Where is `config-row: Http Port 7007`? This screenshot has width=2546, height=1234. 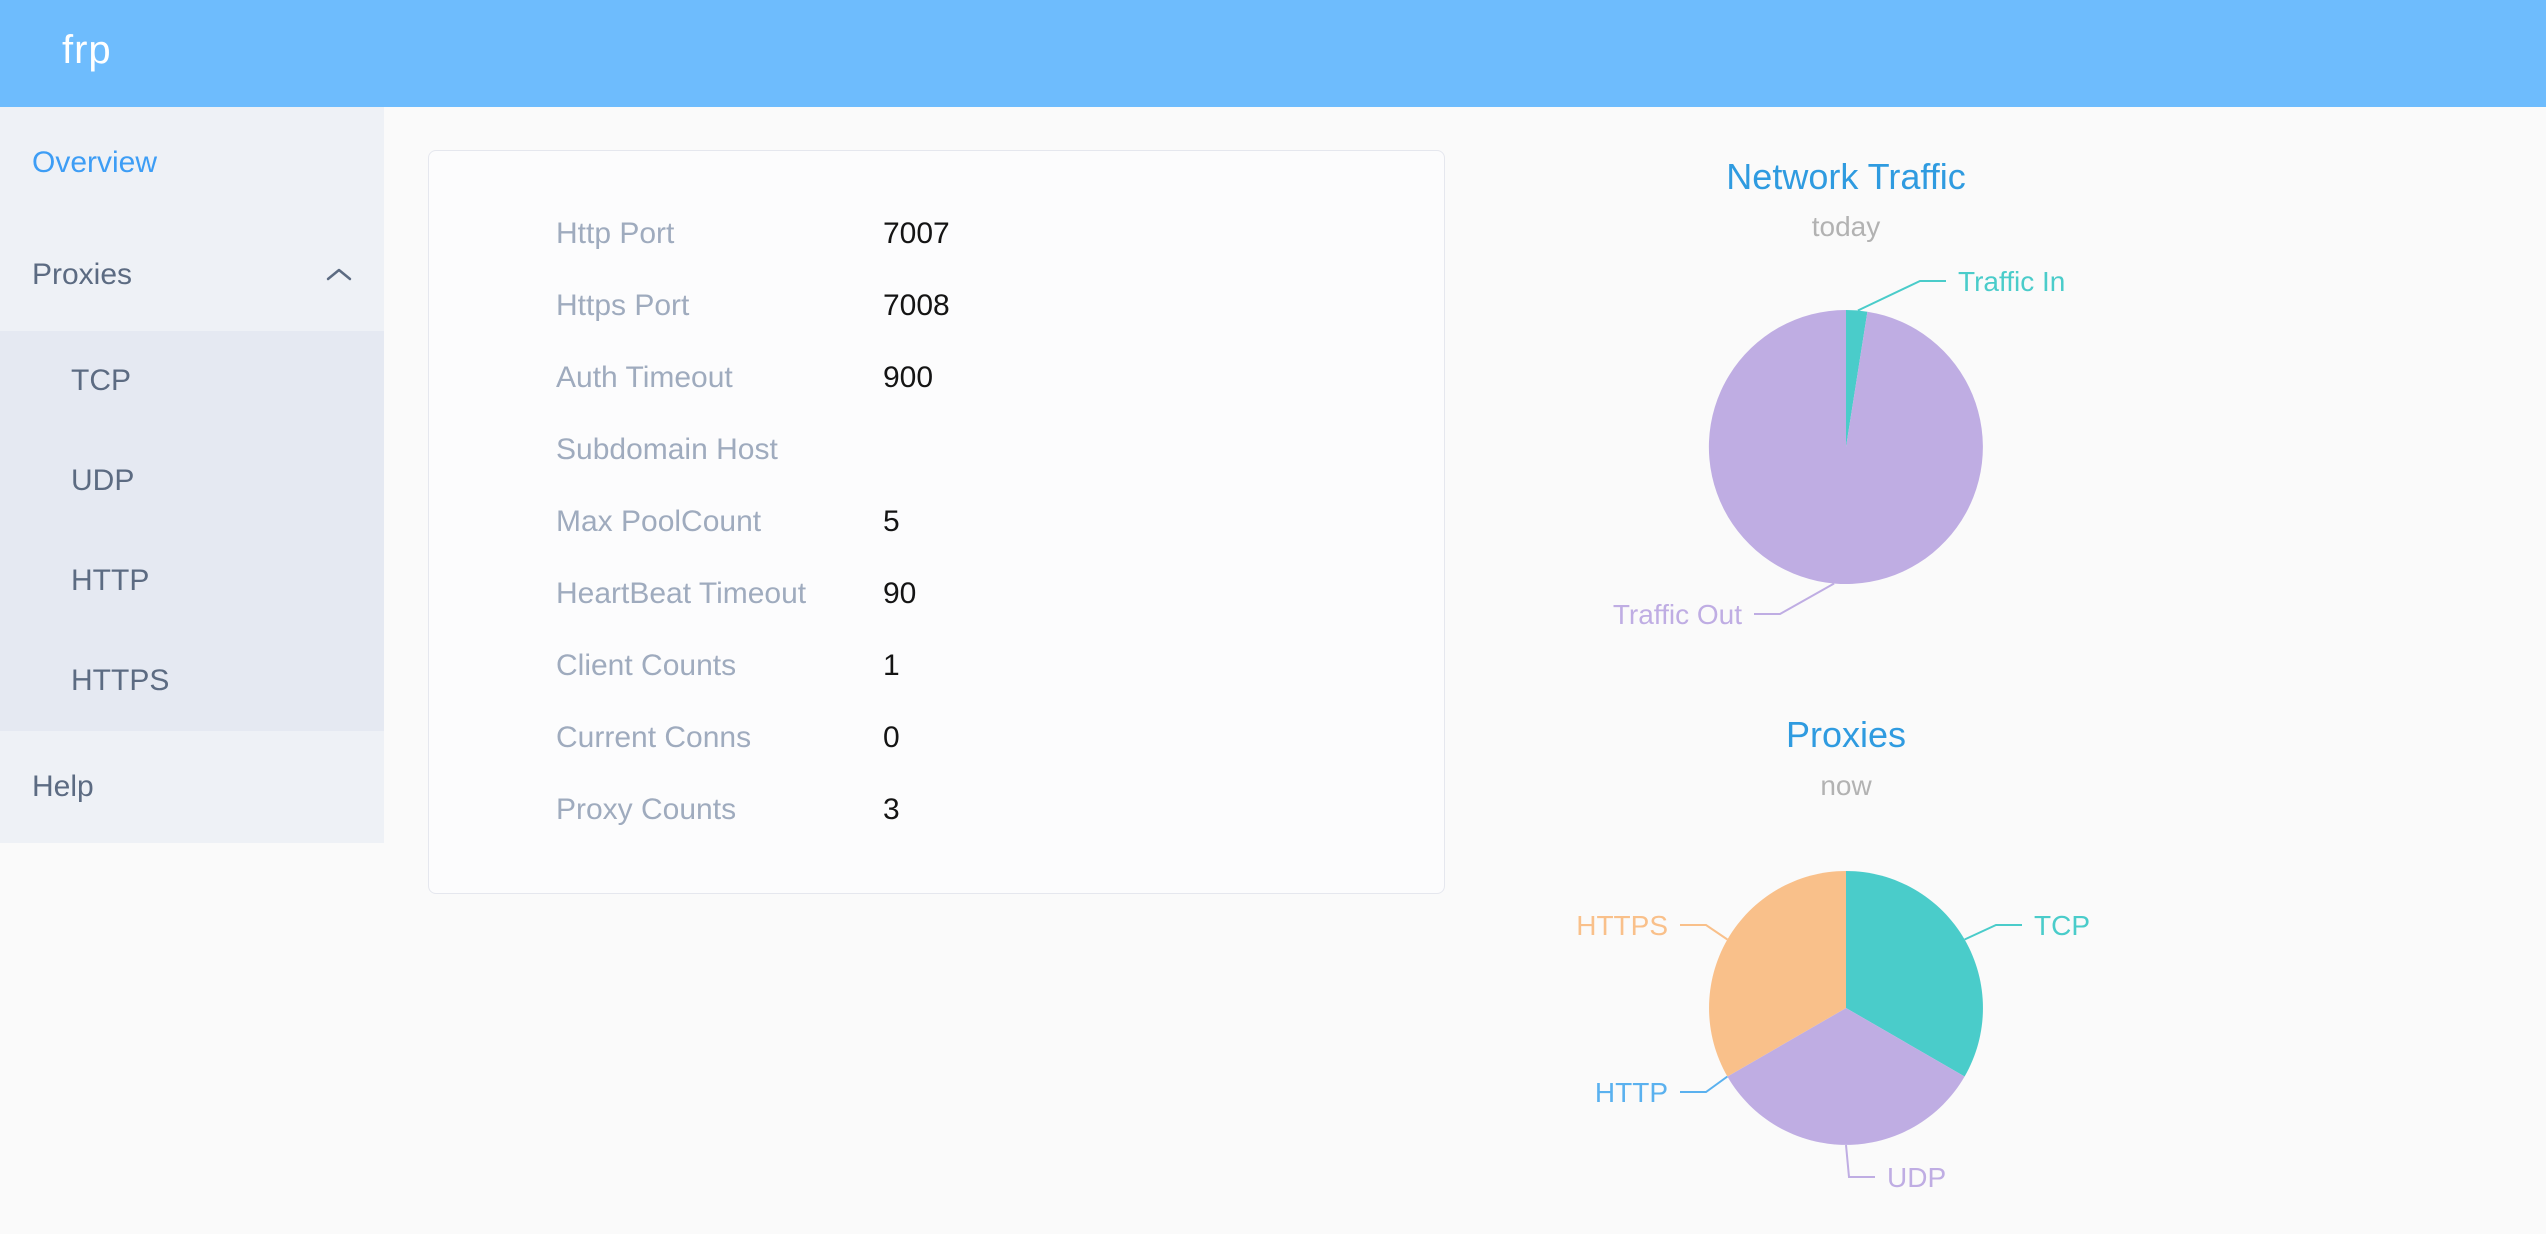 config-row: Http Port 7007 is located at coordinates (936, 234).